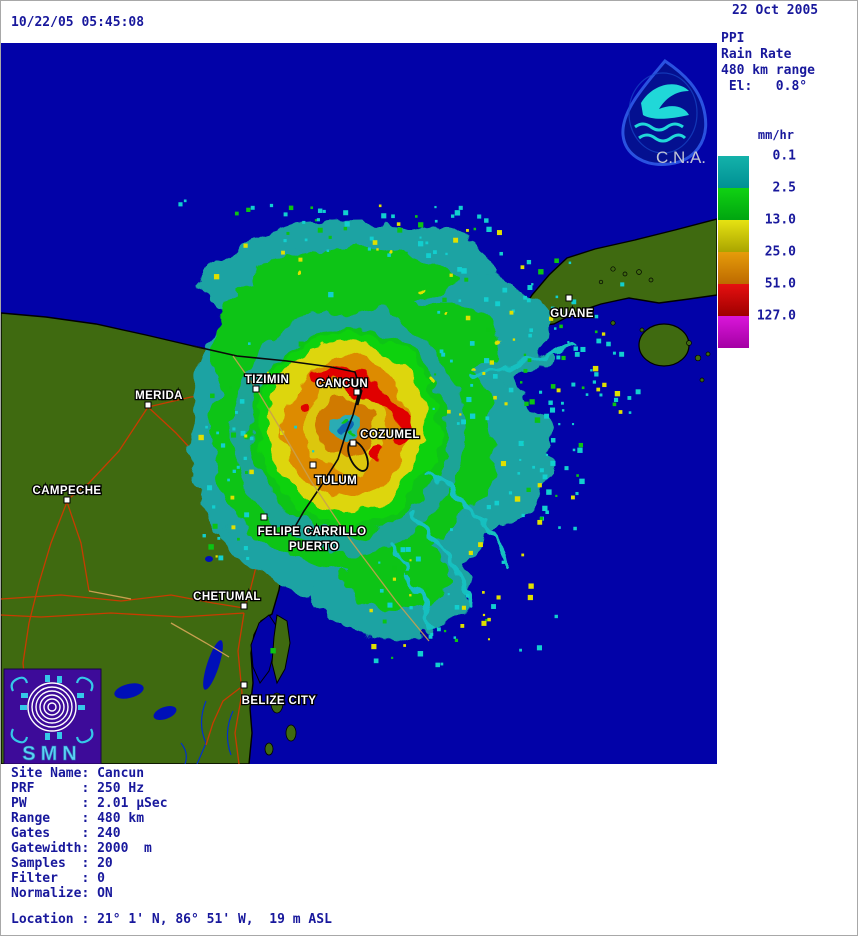  I want to click on info-line: Gates : 240, so click(66, 833).